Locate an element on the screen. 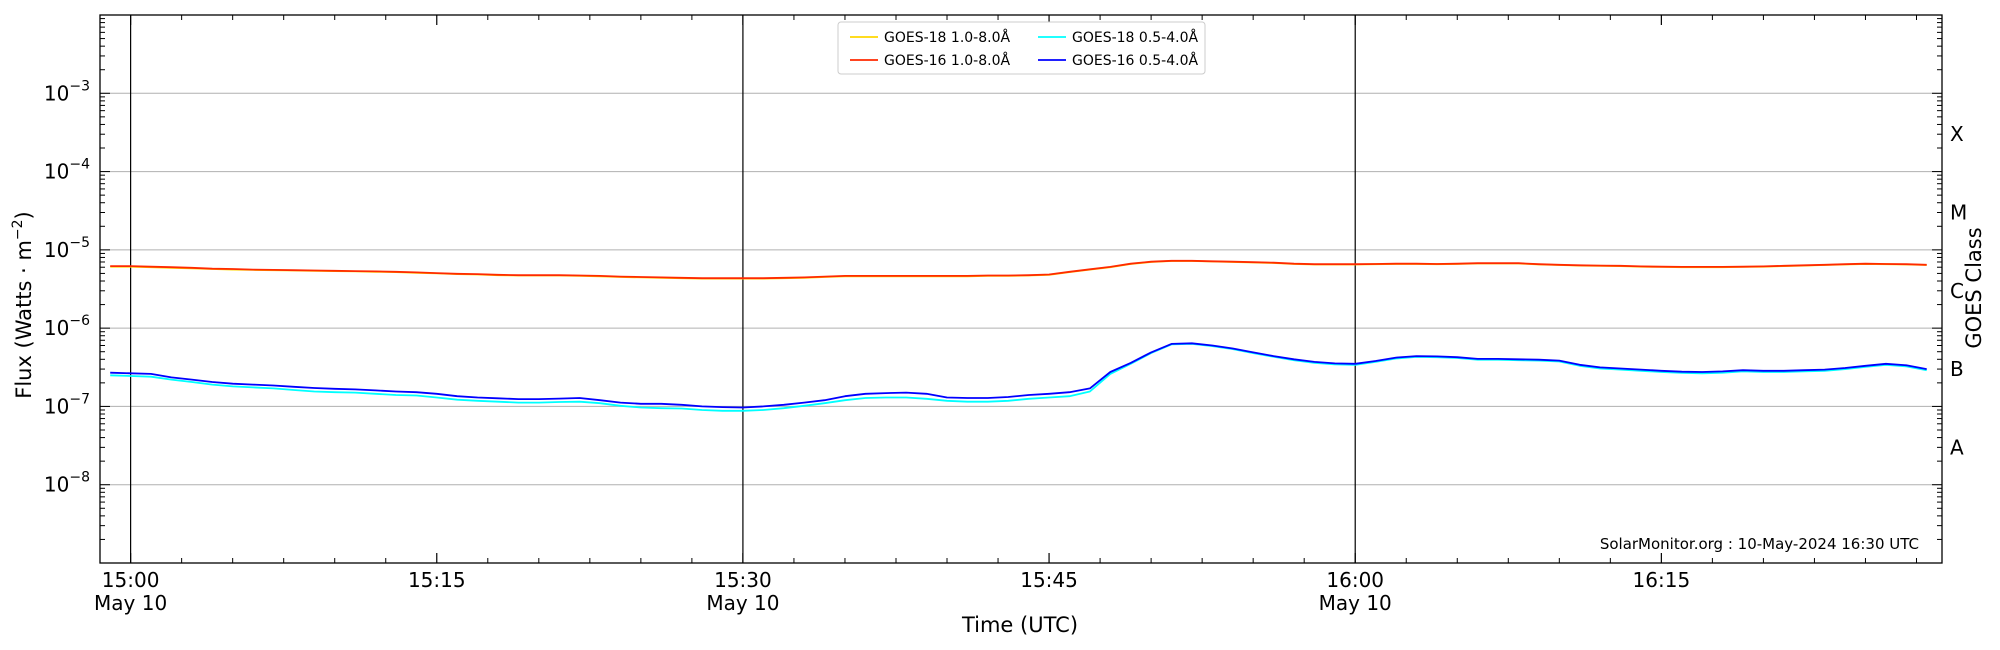 The height and width of the screenshot is (650, 2000). x-axis-label: Time (UTC) is located at coordinates (1019, 625).